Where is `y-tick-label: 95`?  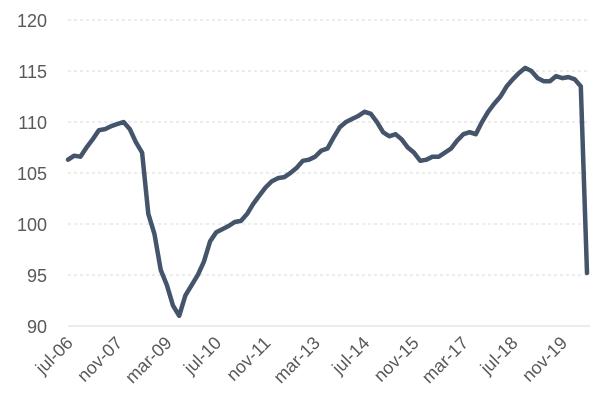
y-tick-label: 95 is located at coordinates (37, 276).